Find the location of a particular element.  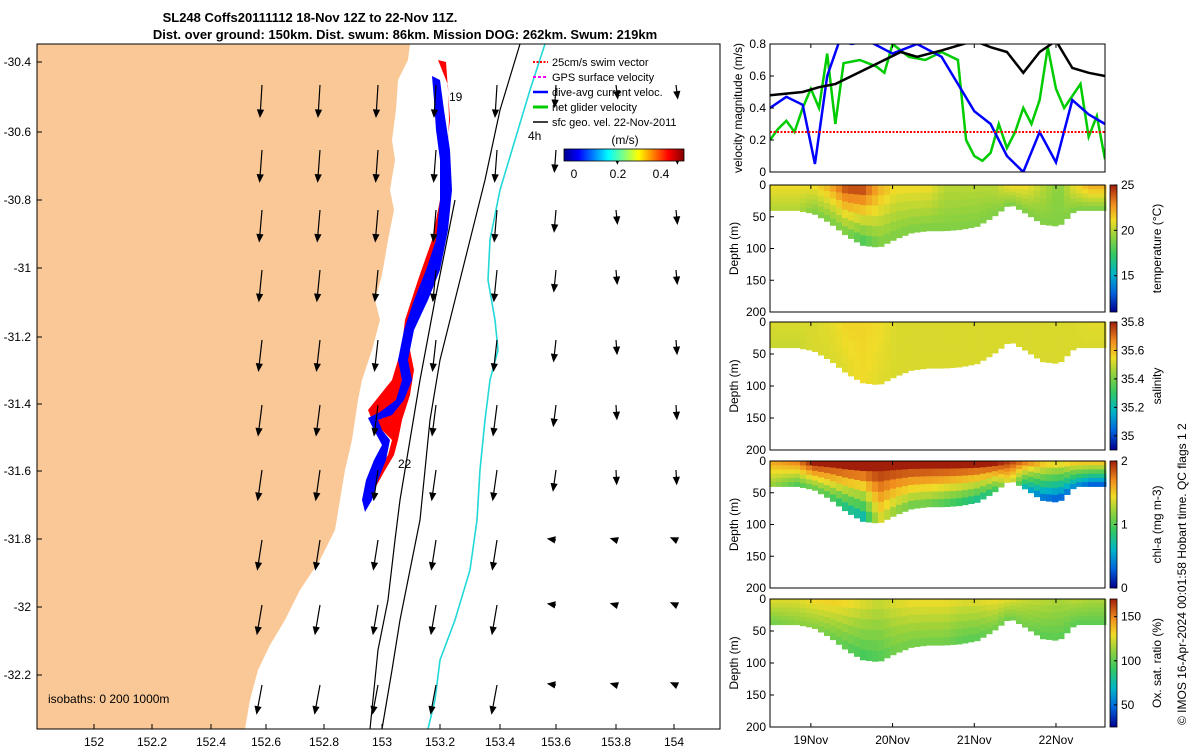

map-y-tick-label: -32 is located at coordinates (23, 607).